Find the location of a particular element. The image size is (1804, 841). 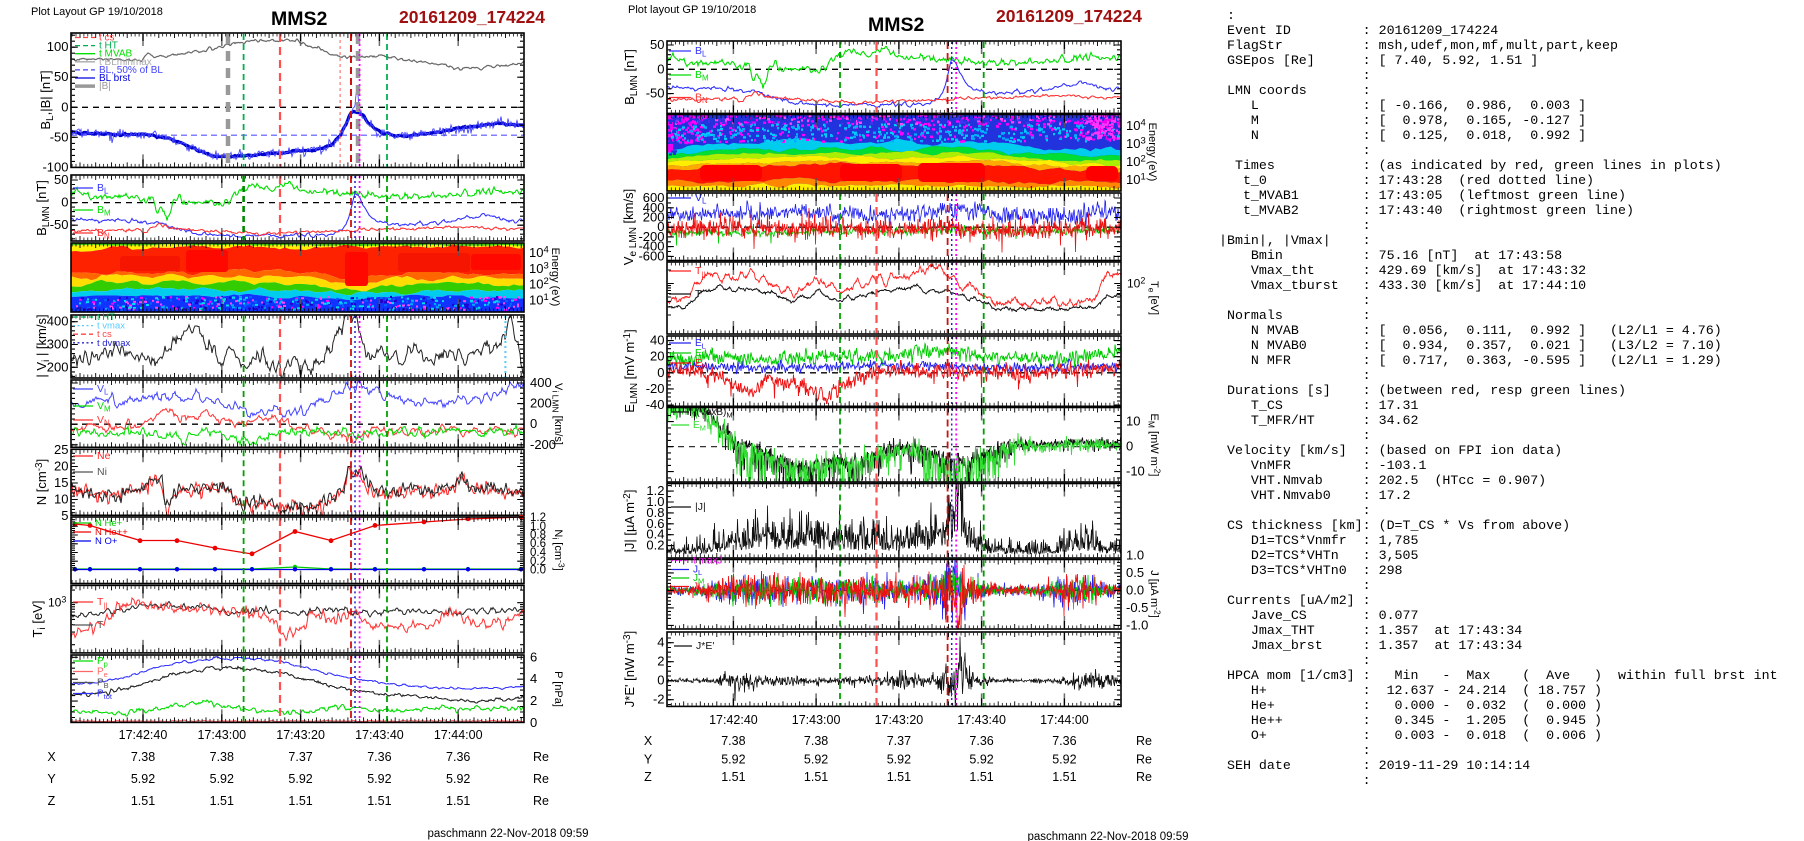

svg-text: 2 is located at coordinates (660, 661).